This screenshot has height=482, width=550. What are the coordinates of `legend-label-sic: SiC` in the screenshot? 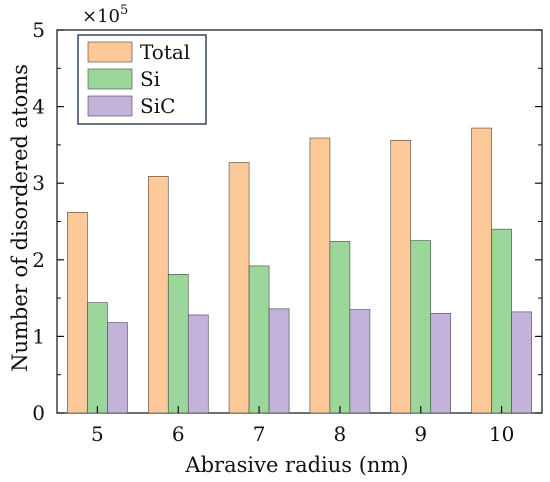 It's located at (157, 106).